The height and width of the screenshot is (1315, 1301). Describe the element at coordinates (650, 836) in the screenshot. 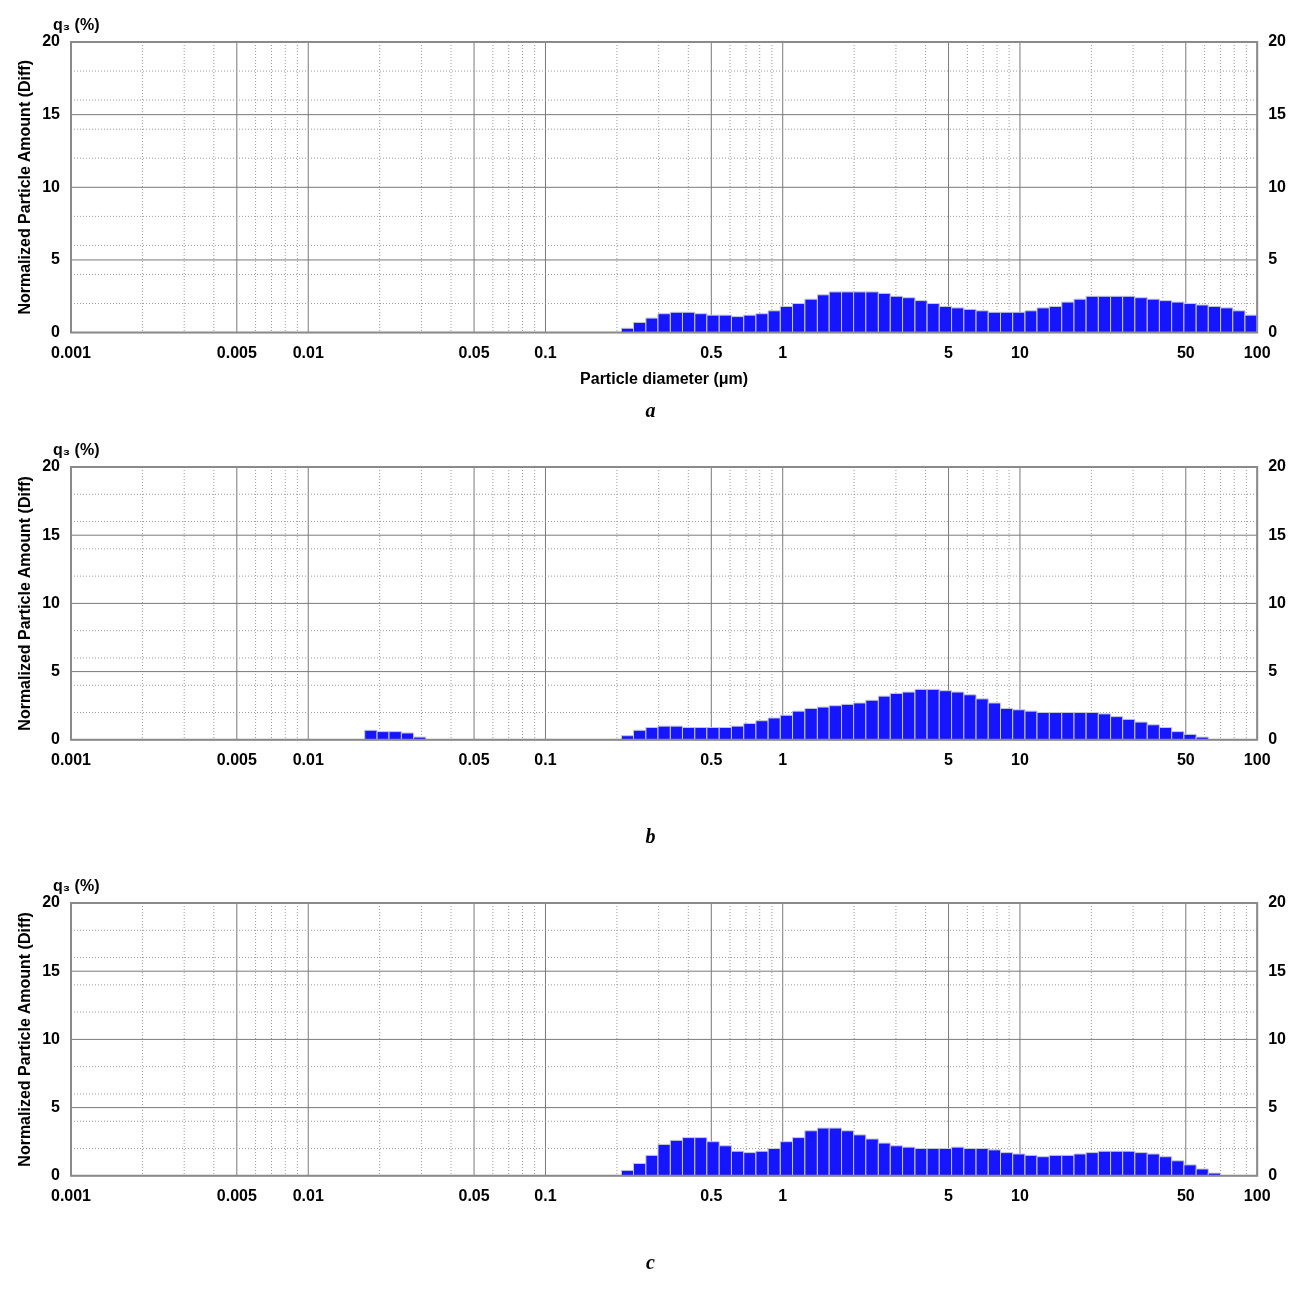

I see `text: b` at that location.